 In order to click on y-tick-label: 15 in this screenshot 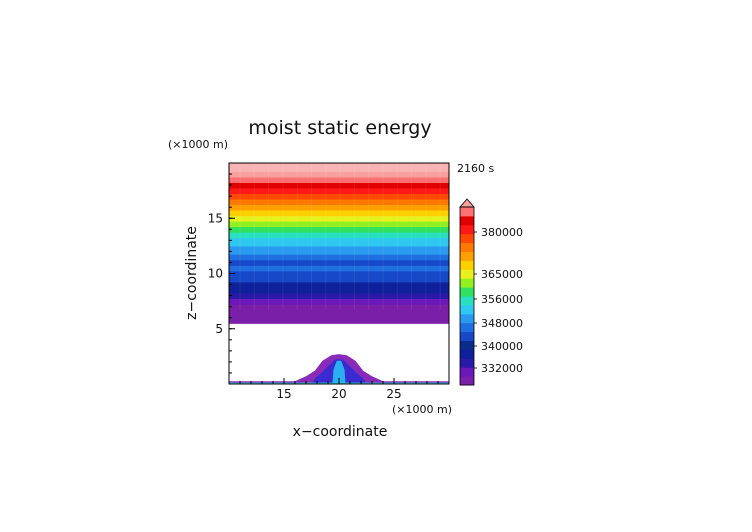, I will do `click(215, 218)`.